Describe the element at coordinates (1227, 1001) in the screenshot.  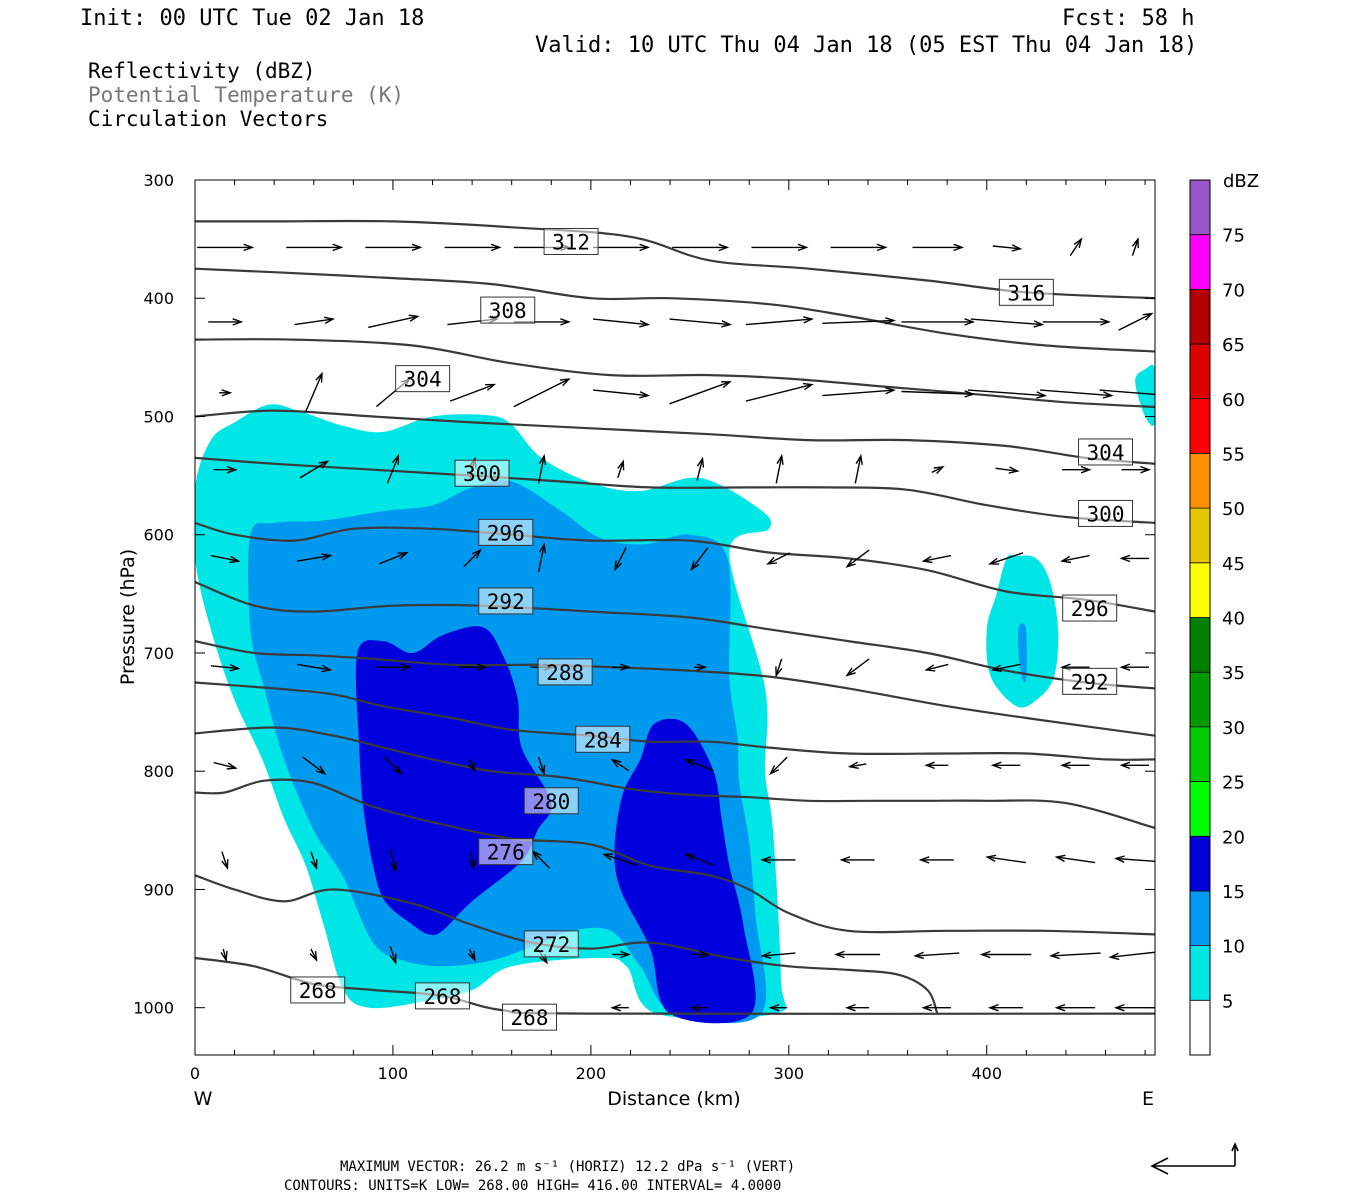
I see `colorbar-label: 5` at that location.